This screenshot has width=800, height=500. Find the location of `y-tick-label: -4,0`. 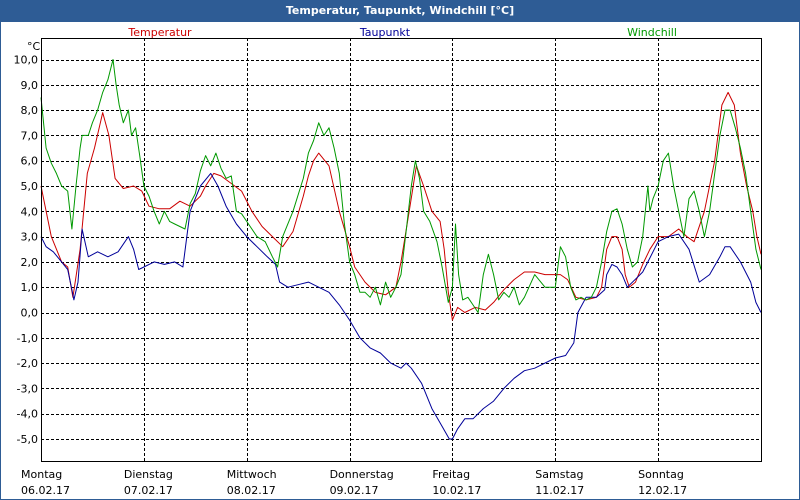

y-tick-label: -4,0 is located at coordinates (27, 414).